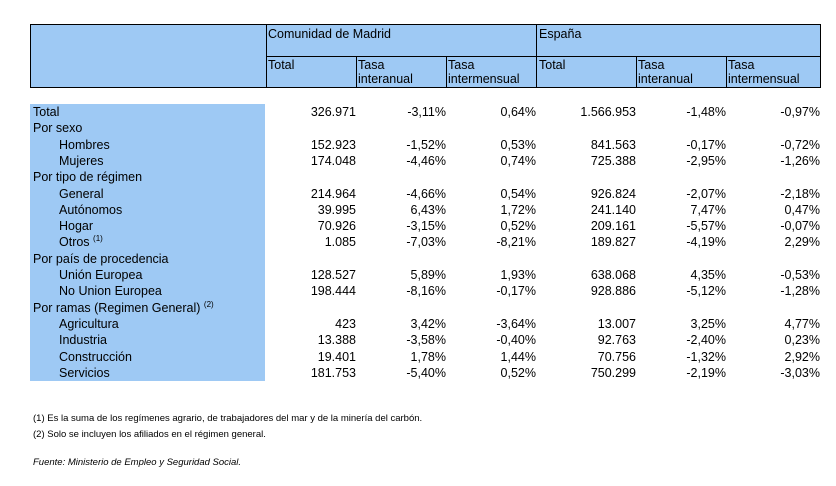 The height and width of the screenshot is (486, 836). I want to click on table-cell: 928.886, so click(613, 291).